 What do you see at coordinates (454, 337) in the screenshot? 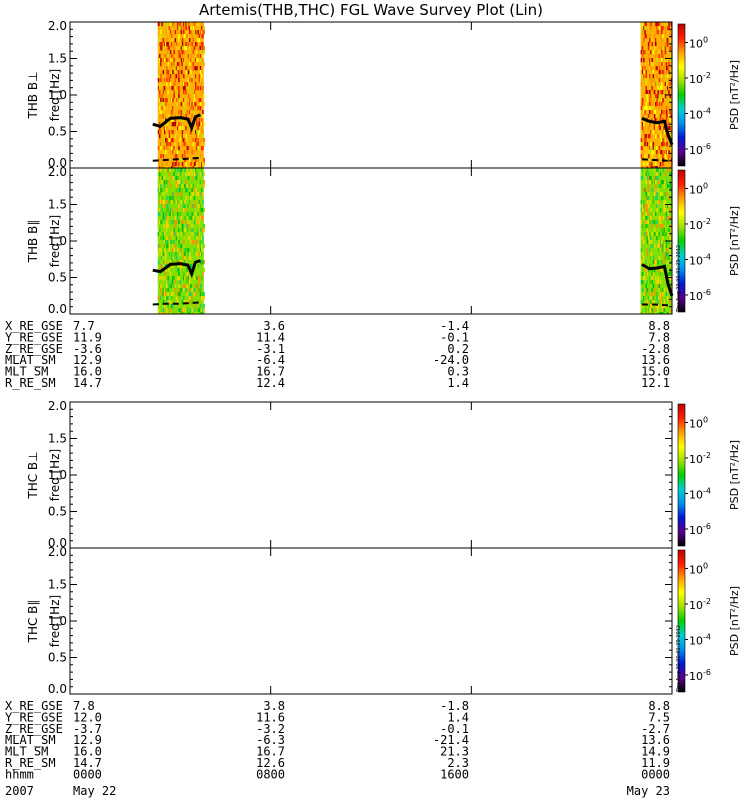
I see `ephem-value: -0.1` at bounding box center [454, 337].